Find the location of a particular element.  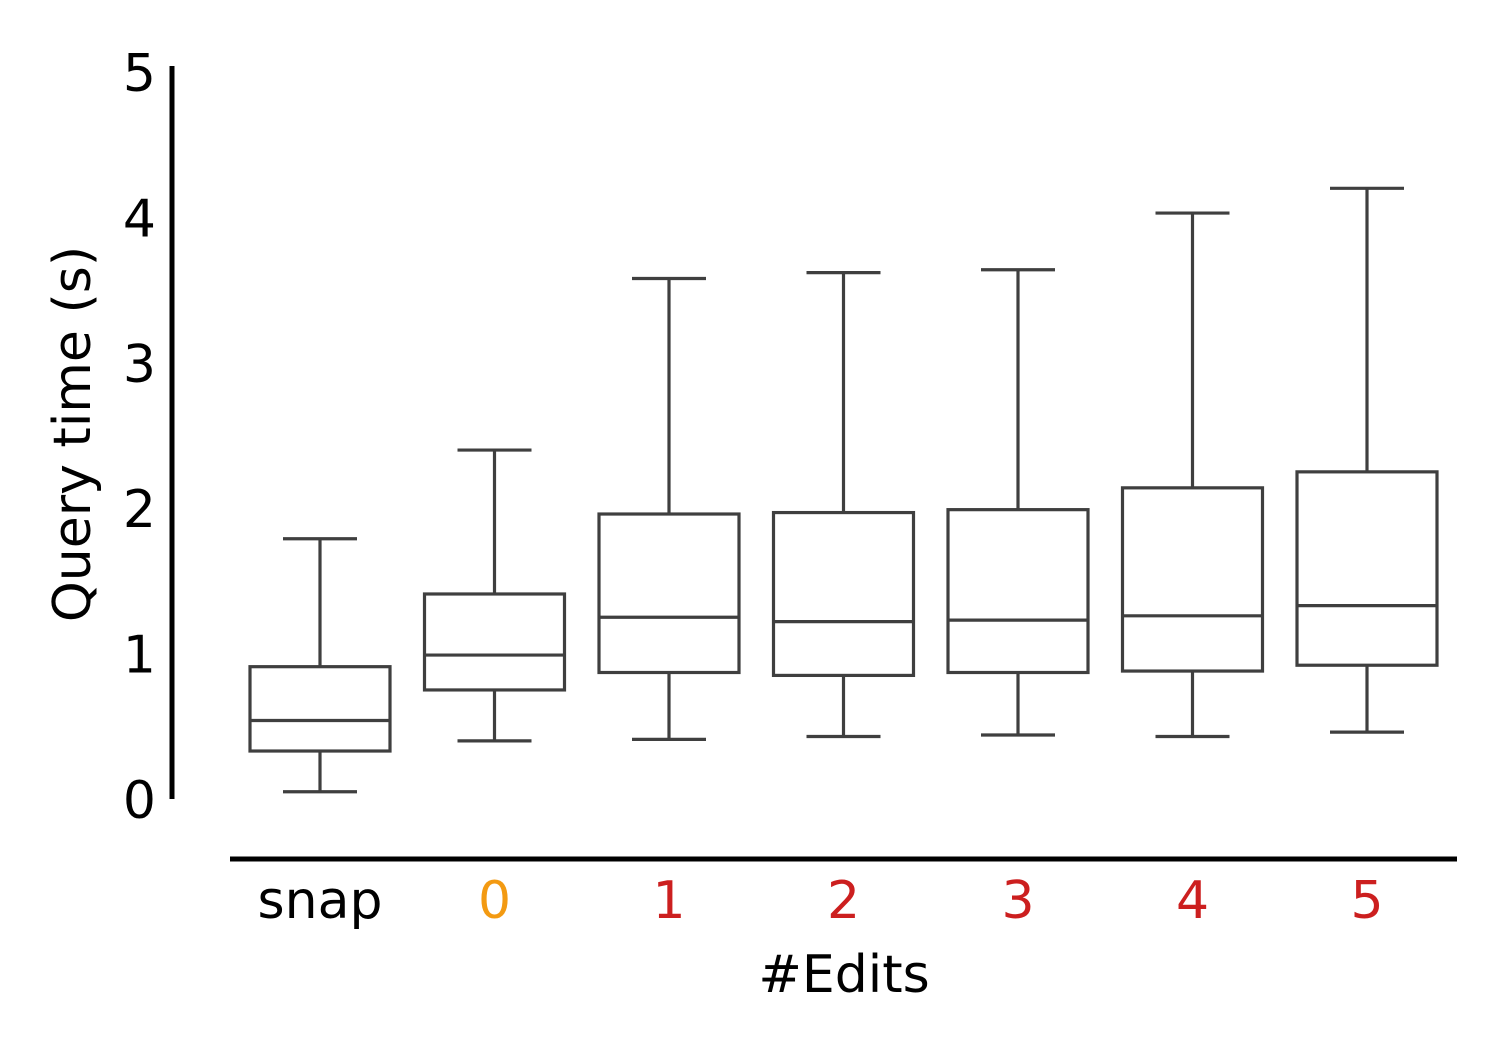

x-axis-title: #Edits is located at coordinates (843, 975).